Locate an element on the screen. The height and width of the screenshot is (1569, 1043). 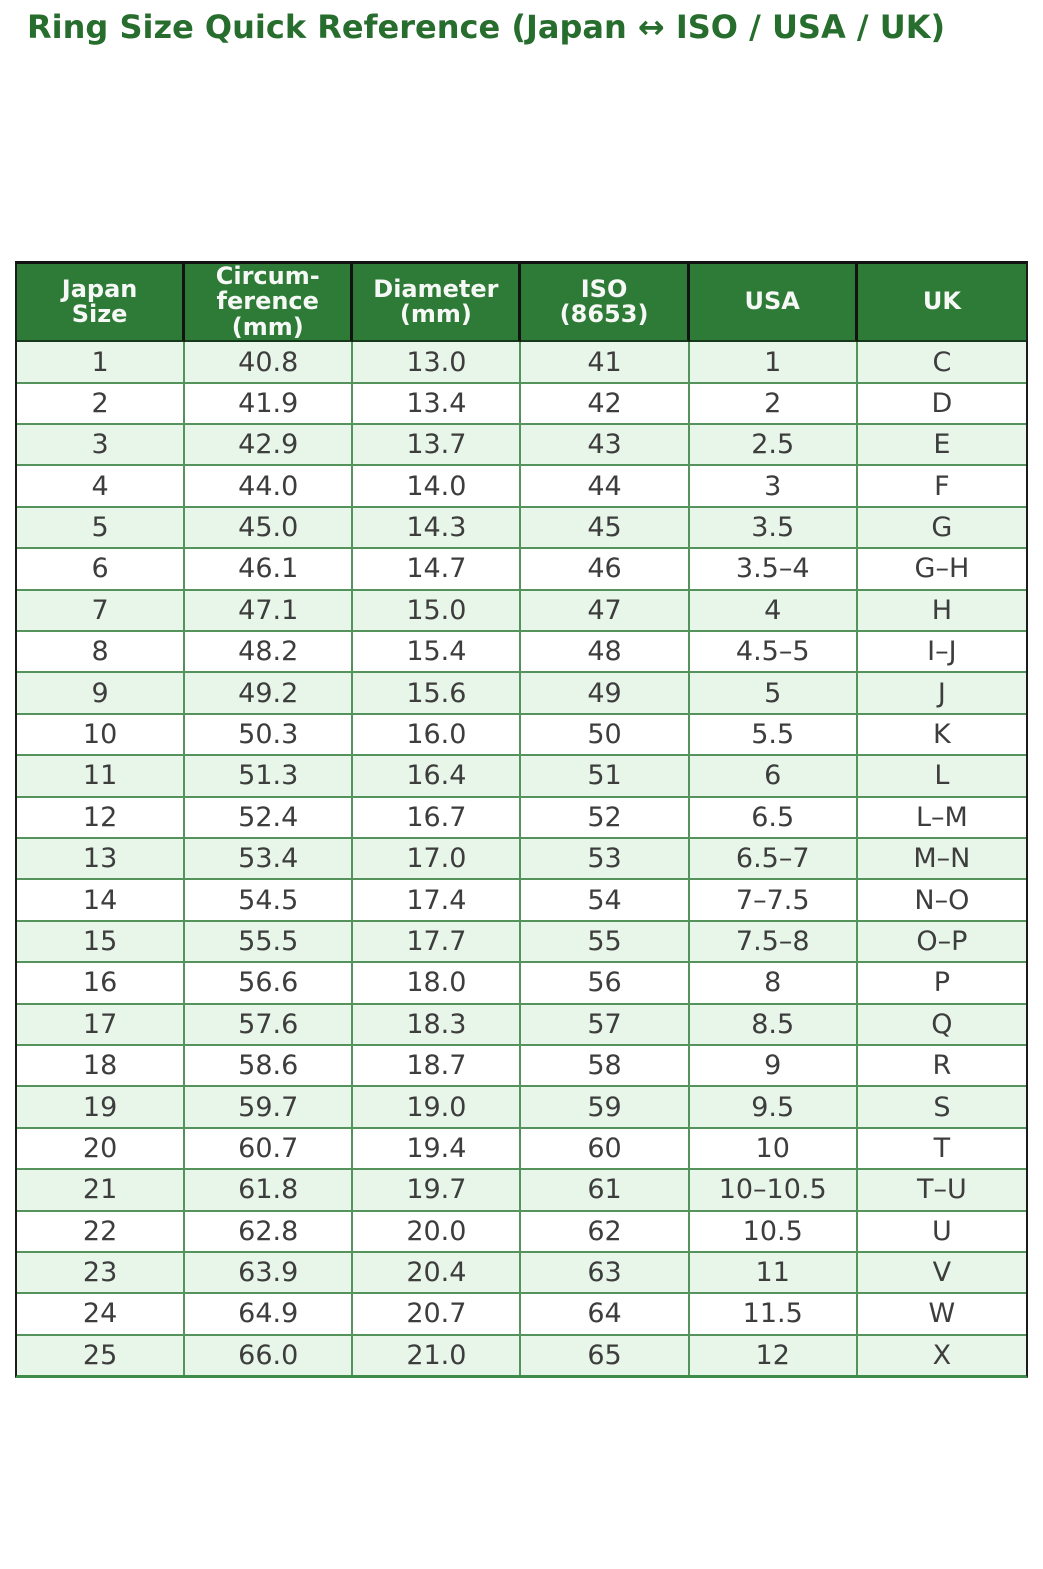
table-cell: L–M is located at coordinates (941, 818).